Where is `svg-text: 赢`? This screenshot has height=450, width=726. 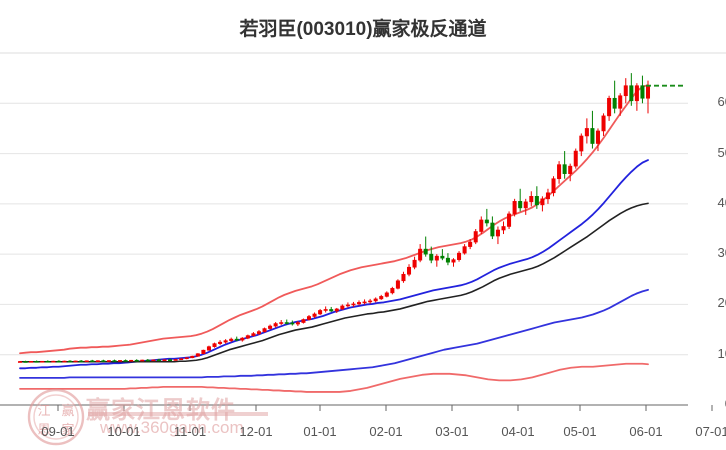
svg-text: 赢 is located at coordinates (67, 410).